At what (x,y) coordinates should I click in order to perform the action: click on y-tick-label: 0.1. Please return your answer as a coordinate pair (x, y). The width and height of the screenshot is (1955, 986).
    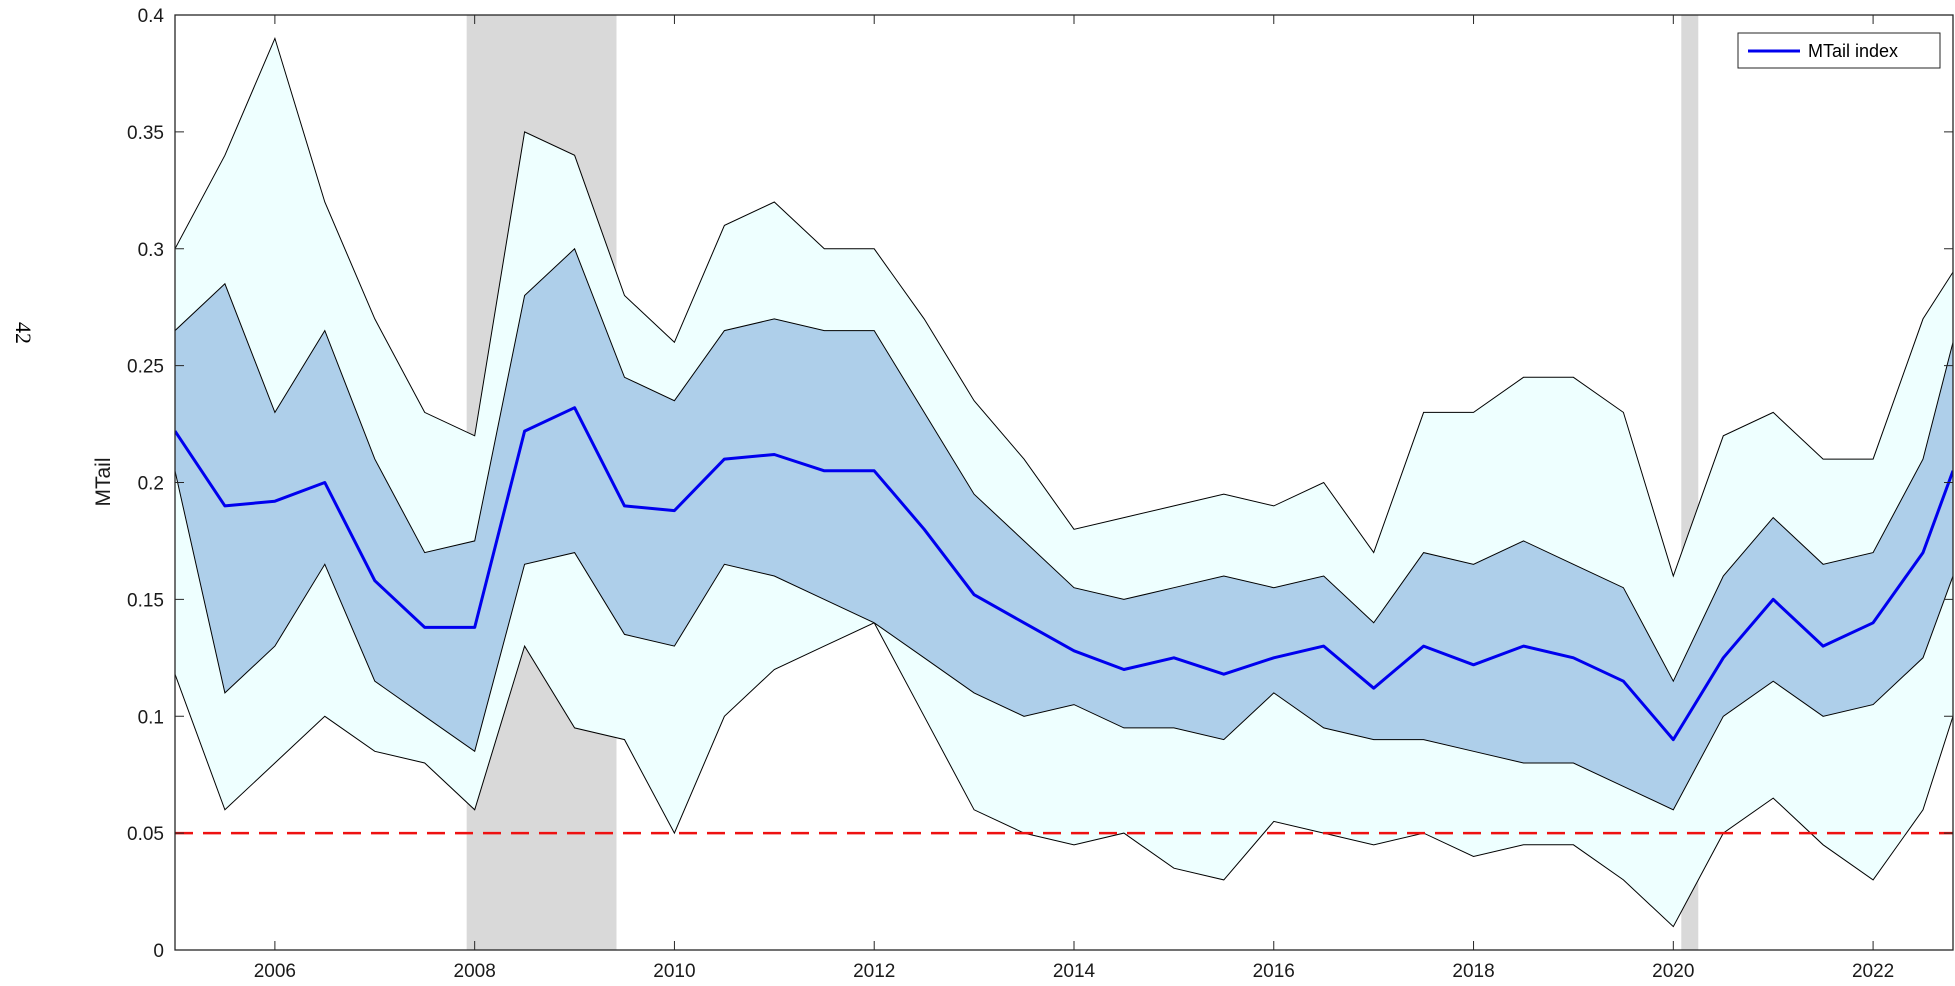
    Looking at the image, I should click on (151, 717).